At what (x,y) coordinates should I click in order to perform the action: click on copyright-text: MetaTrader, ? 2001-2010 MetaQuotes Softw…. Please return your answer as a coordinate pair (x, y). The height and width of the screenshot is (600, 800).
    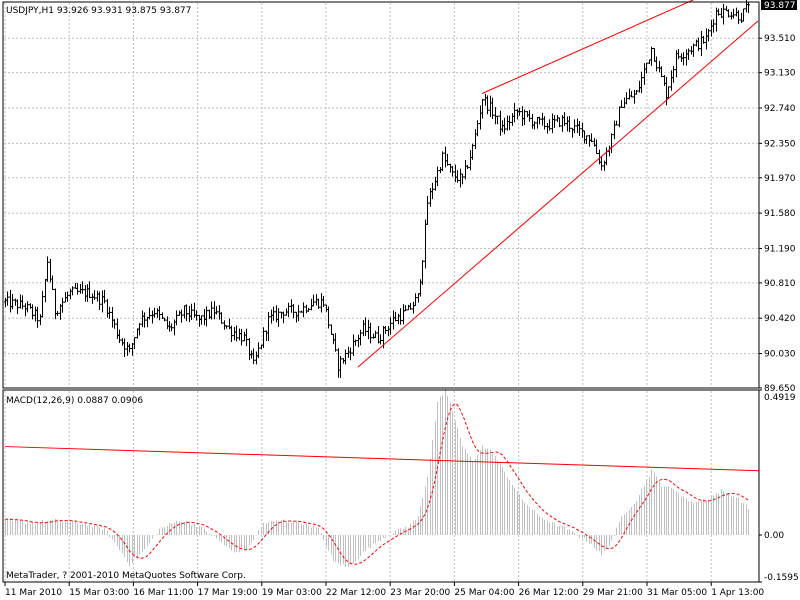
    Looking at the image, I should click on (126, 576).